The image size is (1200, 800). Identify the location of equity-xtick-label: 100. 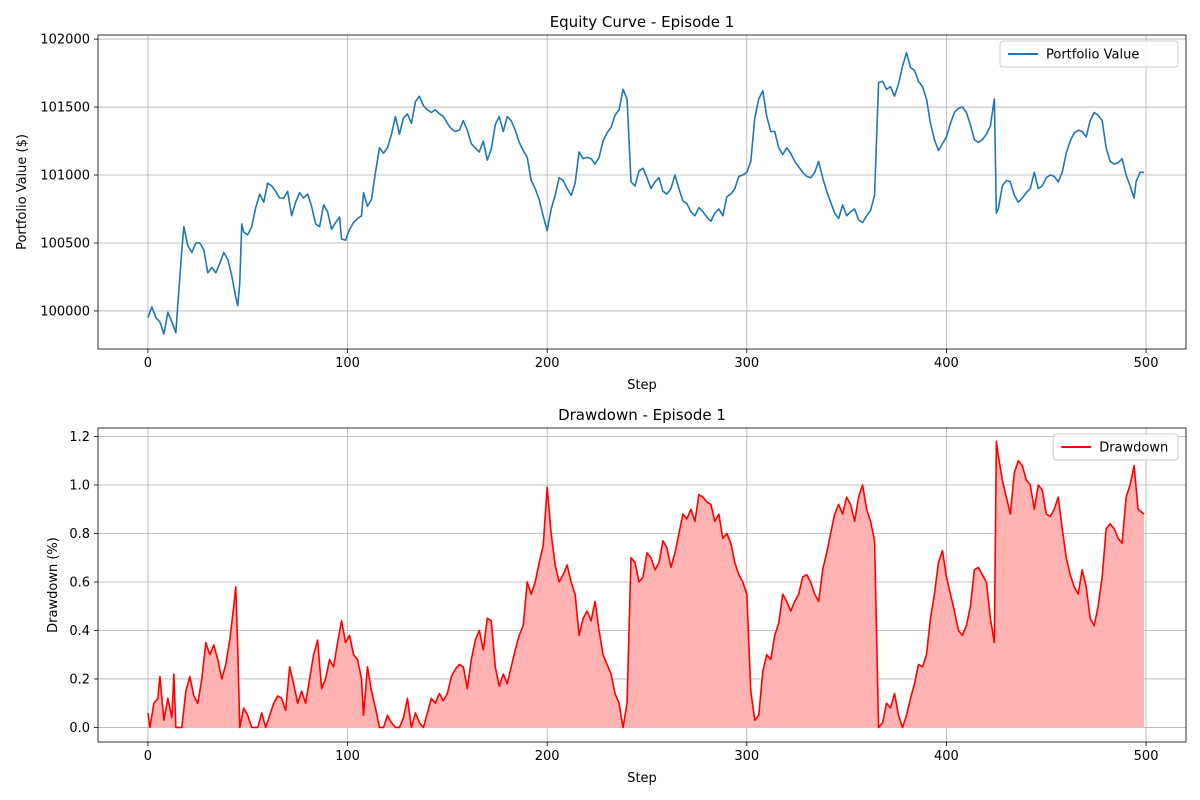
(347, 363).